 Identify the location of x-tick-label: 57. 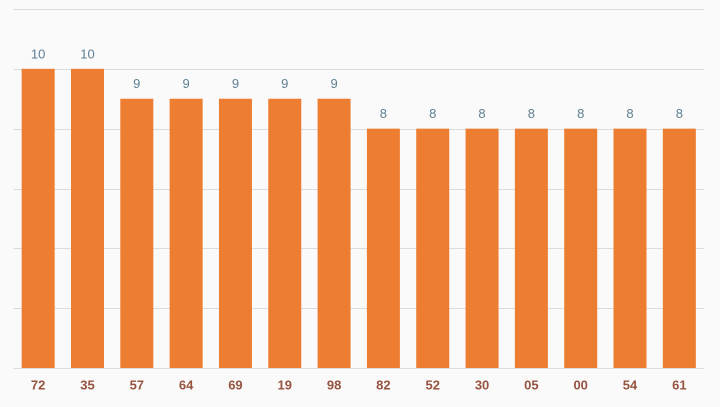
(137, 384).